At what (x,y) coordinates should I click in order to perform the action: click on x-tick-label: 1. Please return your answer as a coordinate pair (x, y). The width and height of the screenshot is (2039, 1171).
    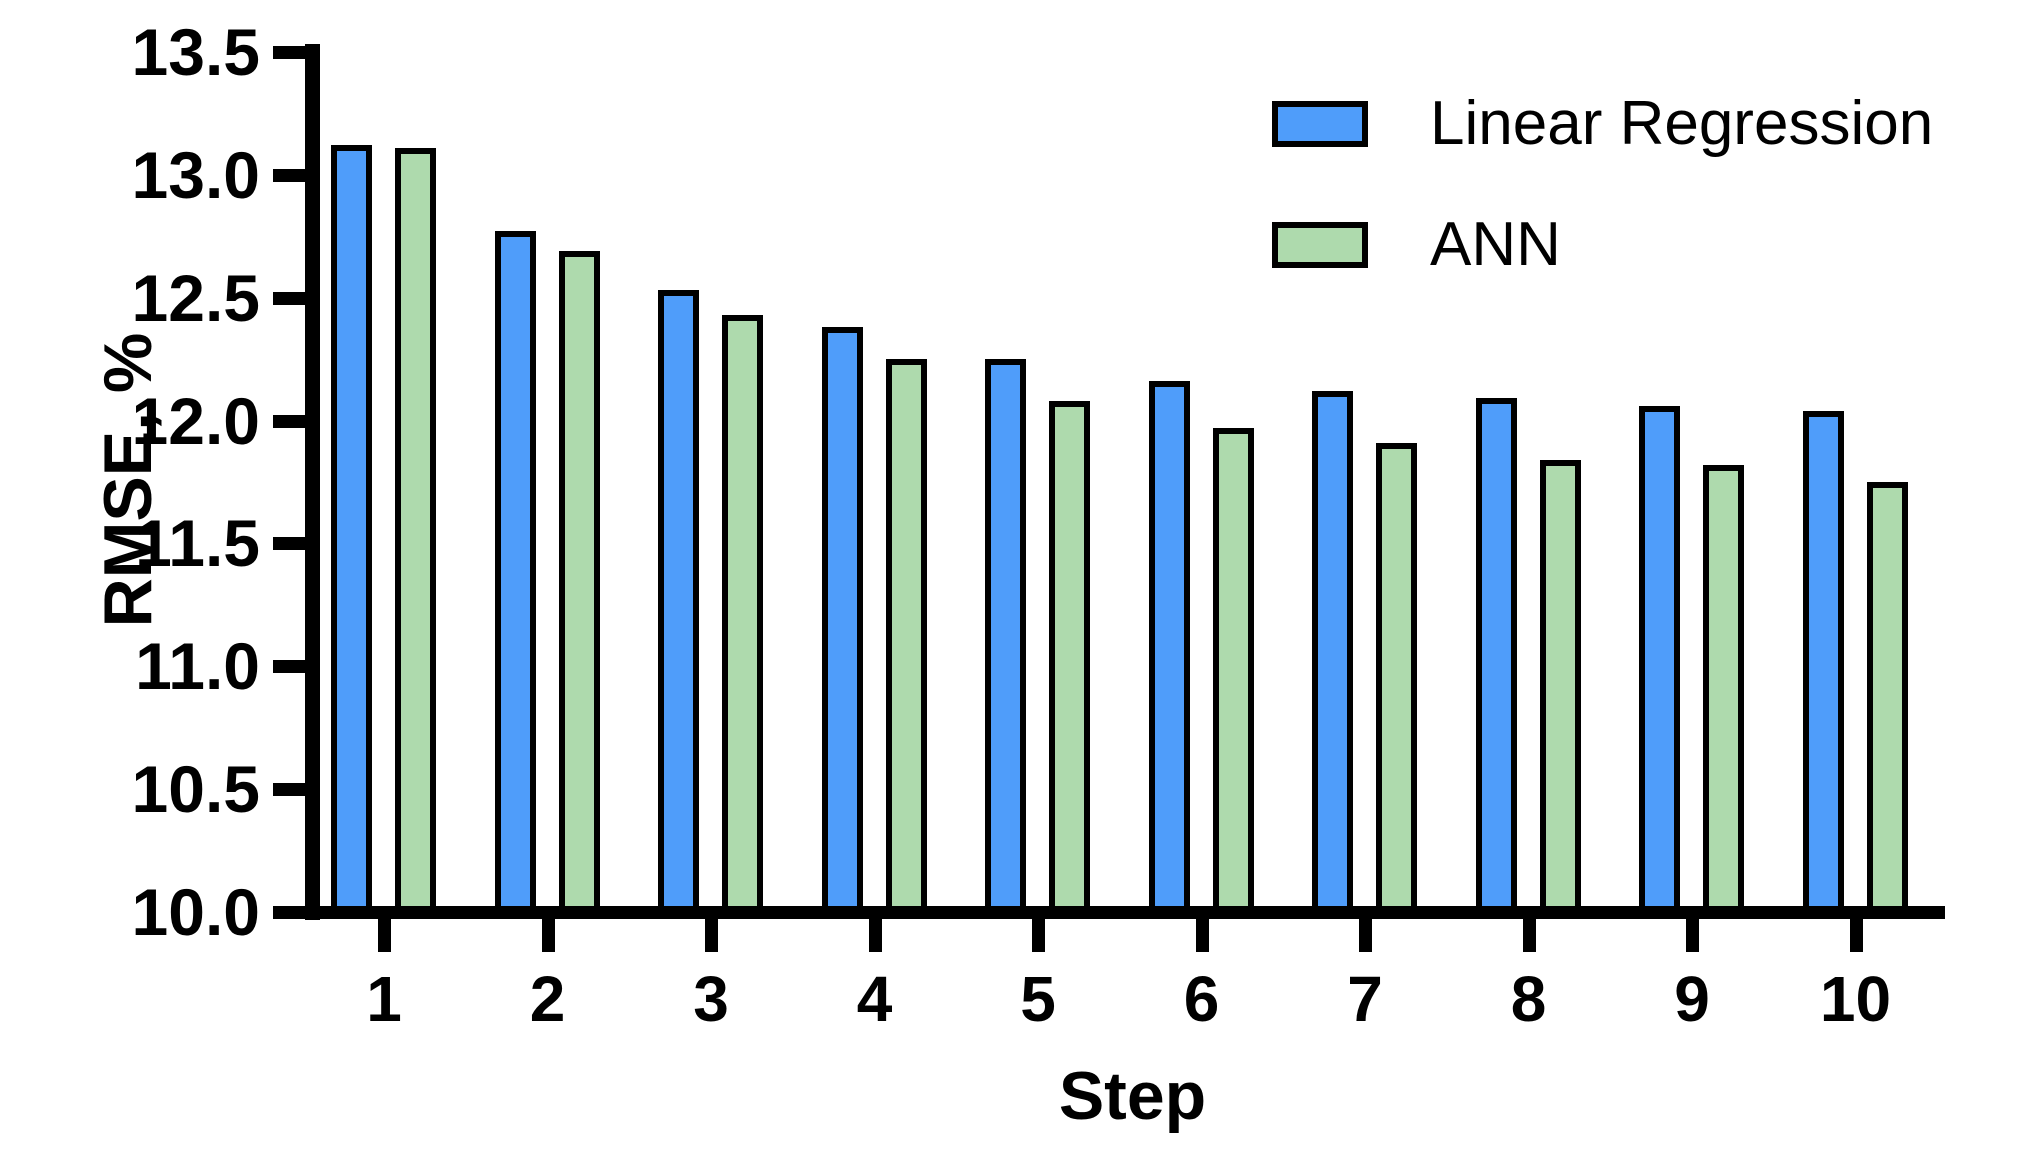
    Looking at the image, I should click on (384, 999).